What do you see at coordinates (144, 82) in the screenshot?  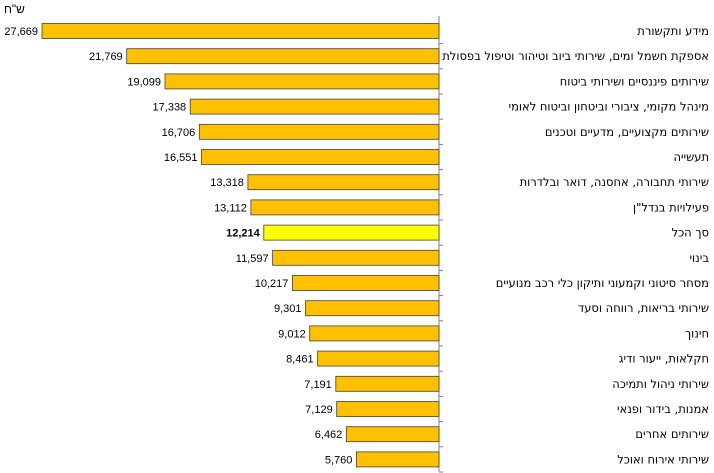 I see `value-label: 19,099` at bounding box center [144, 82].